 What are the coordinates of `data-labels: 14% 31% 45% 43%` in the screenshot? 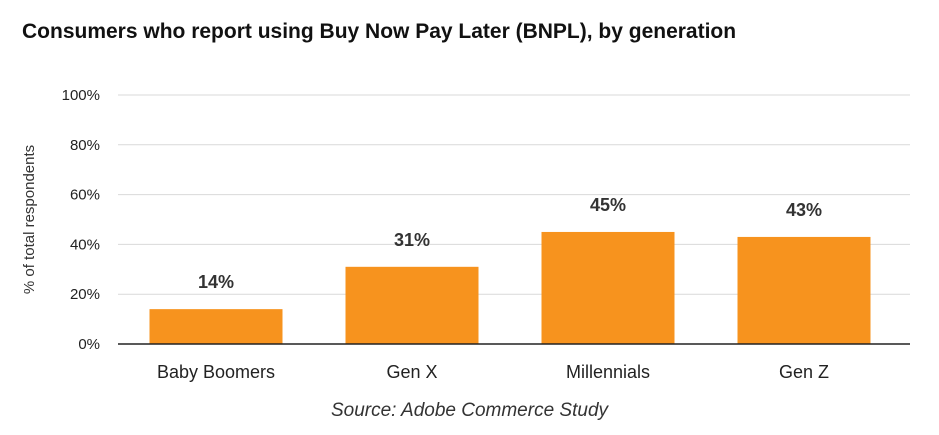 It's located at (510, 243).